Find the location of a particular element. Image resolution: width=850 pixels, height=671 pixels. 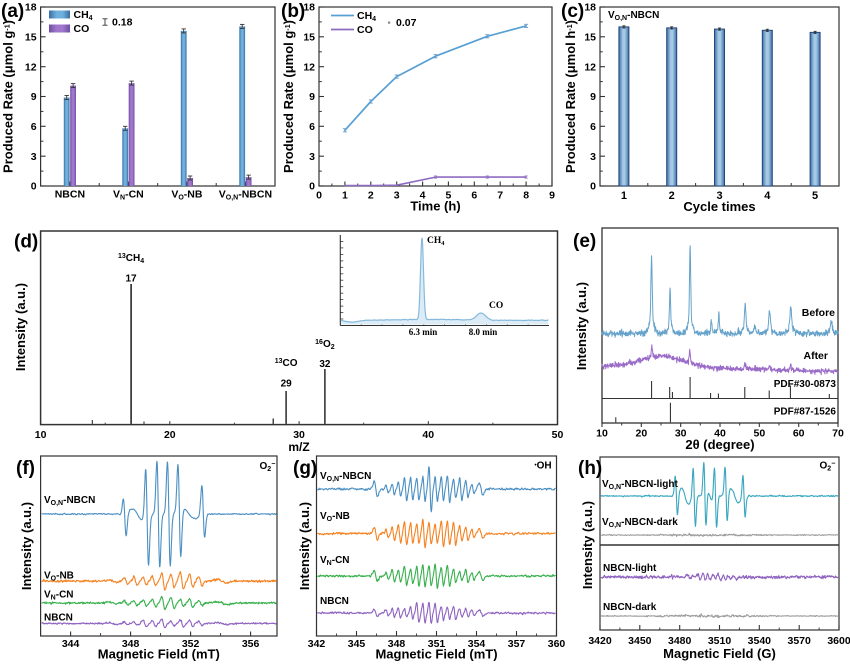

svg-text: 8.0 min is located at coordinates (483, 332).